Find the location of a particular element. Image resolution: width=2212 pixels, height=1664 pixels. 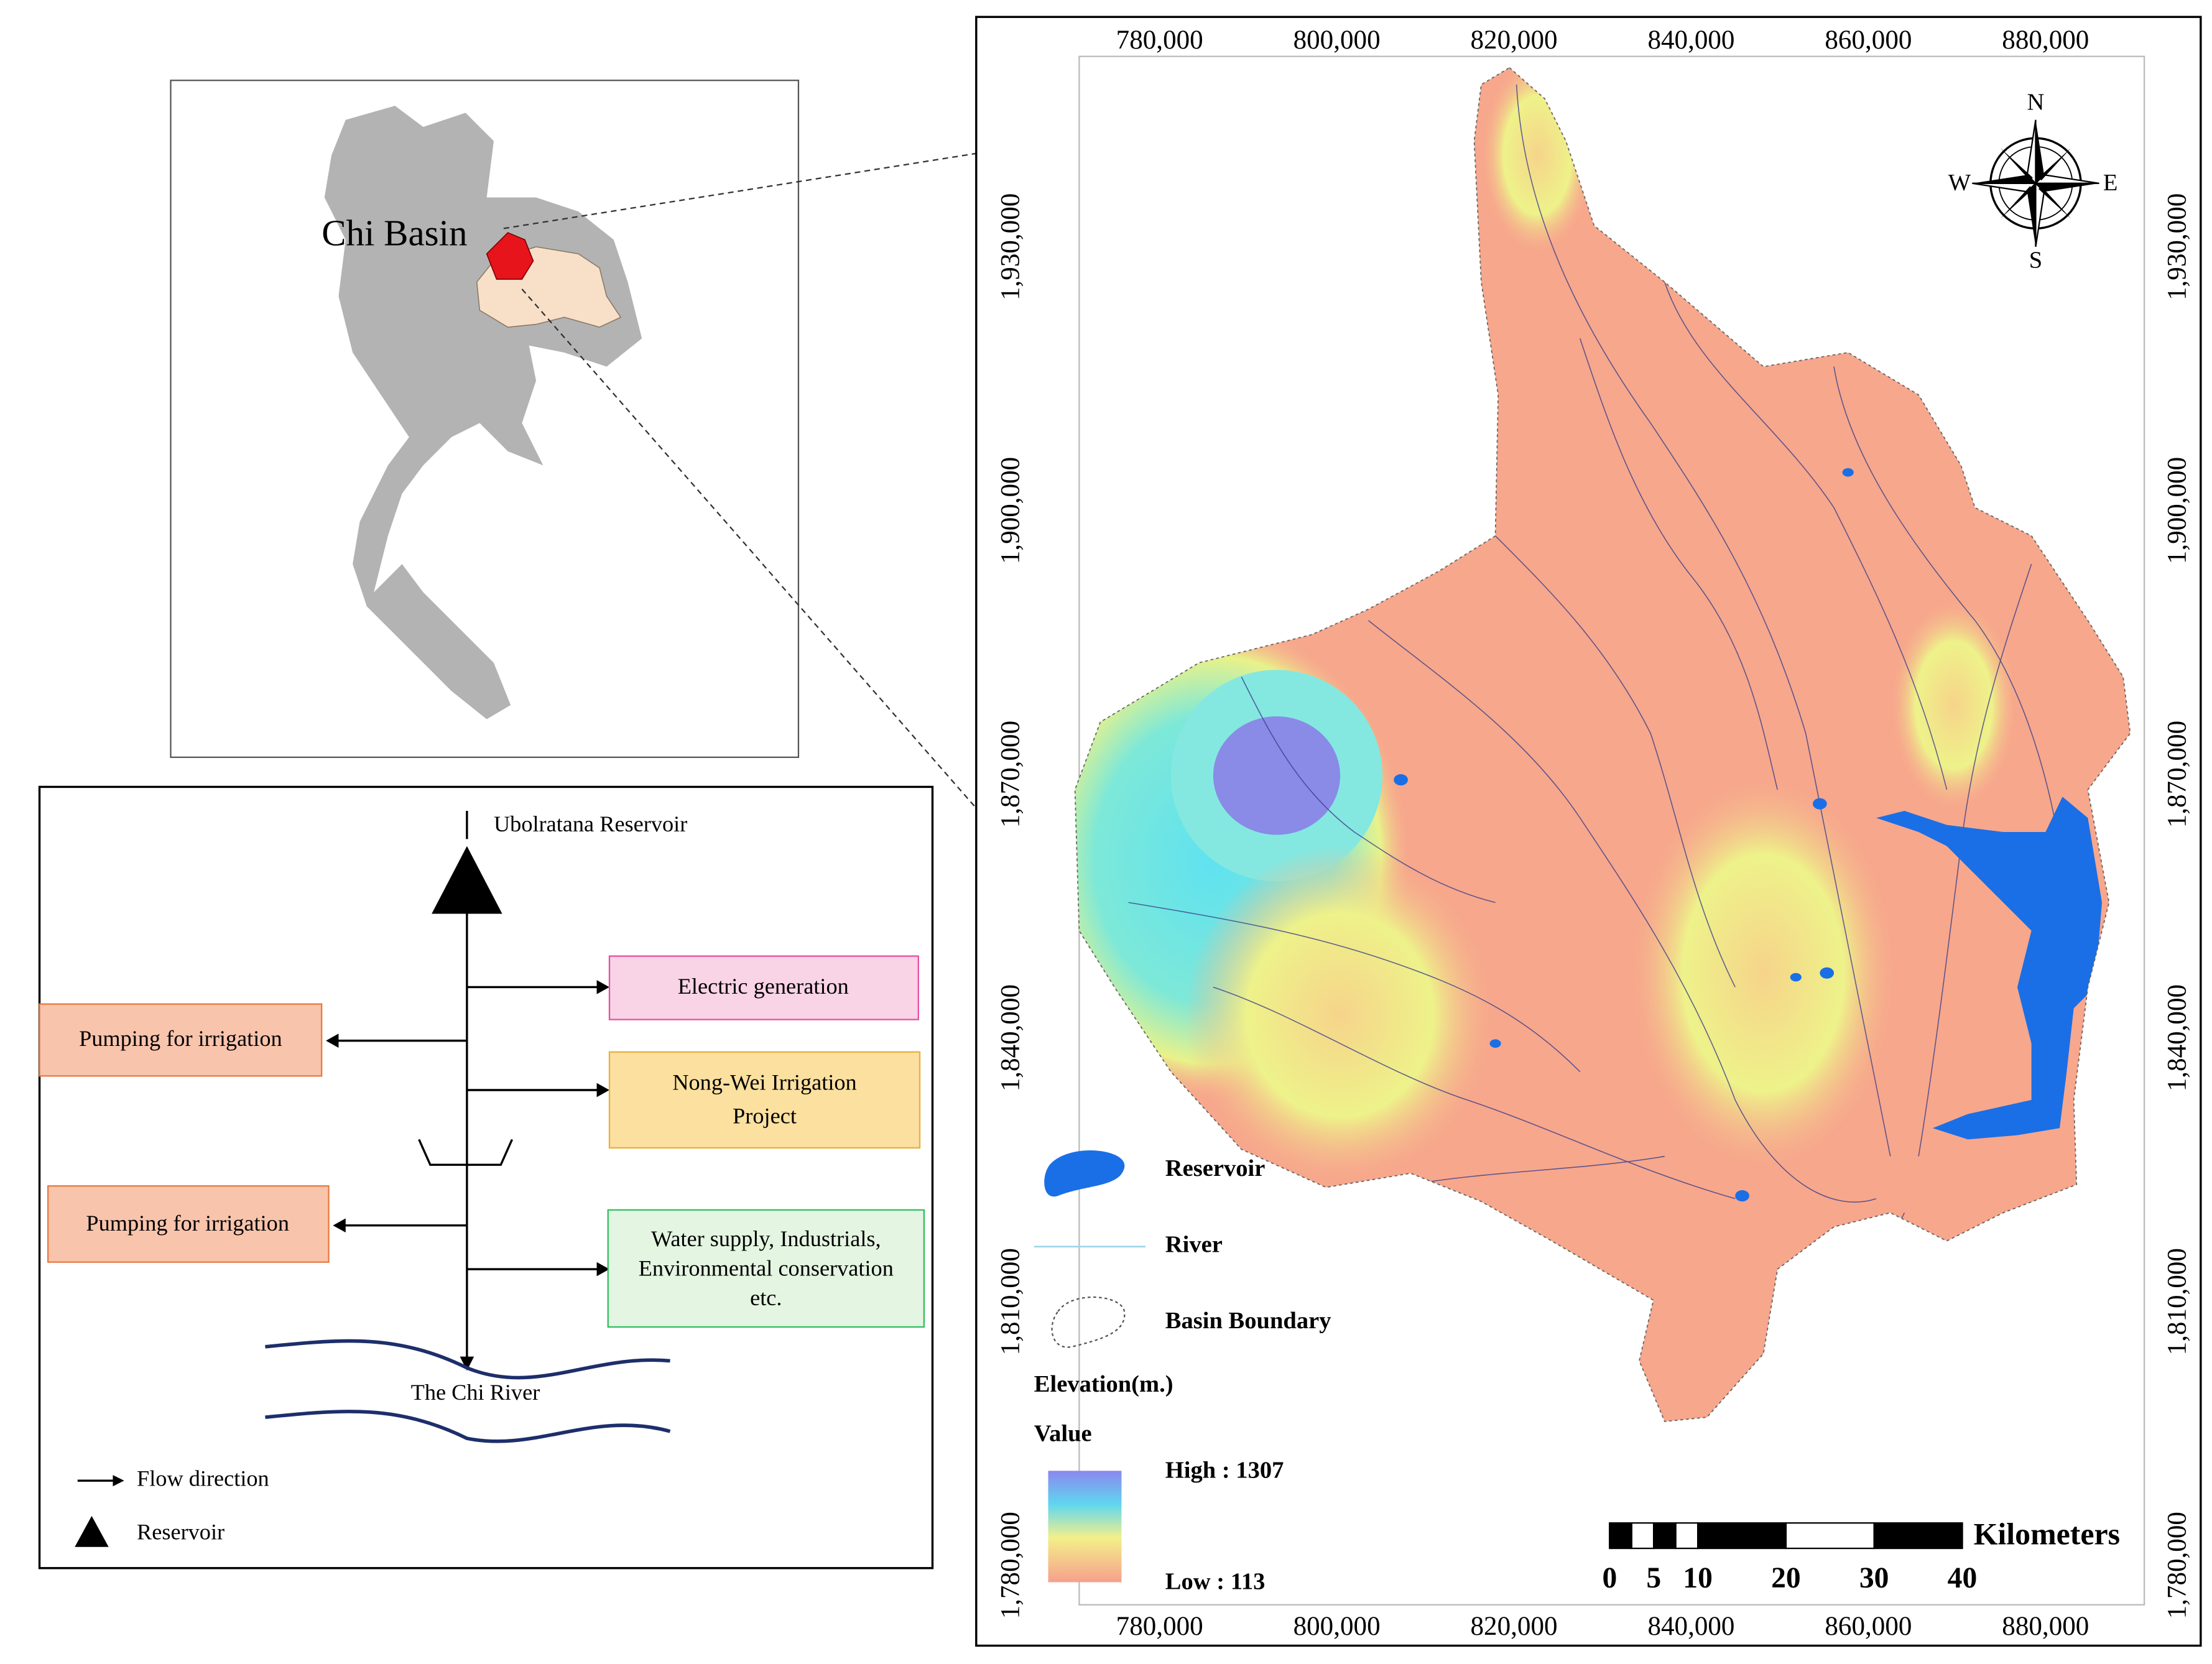

legend-label: High : 1307 is located at coordinates (1224, 1470).